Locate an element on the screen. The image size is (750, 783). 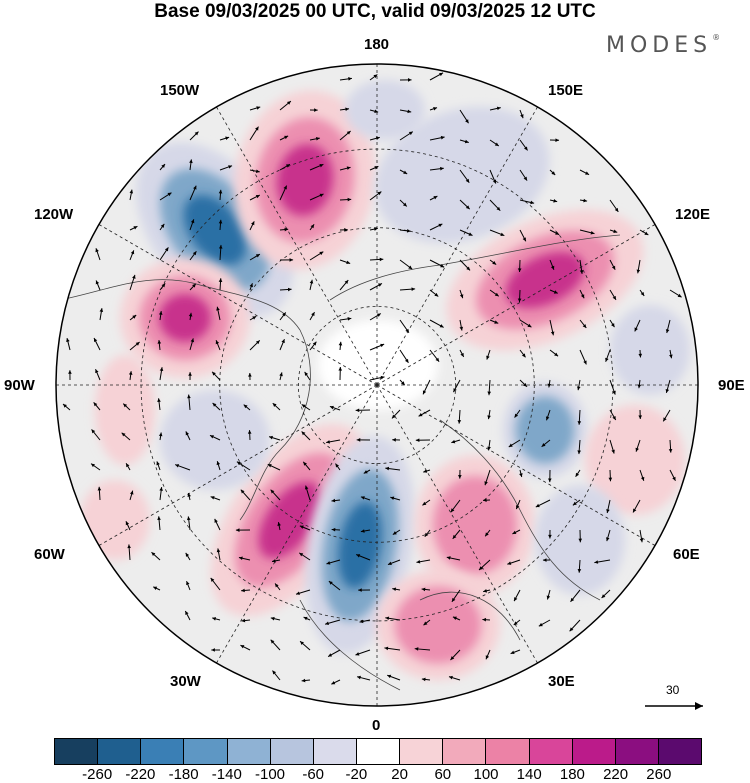
colorbar-label: -220 is located at coordinates (140, 774).